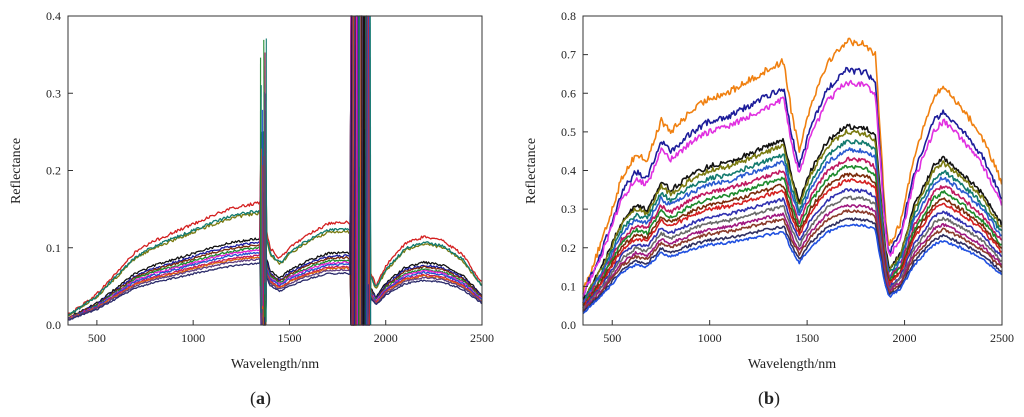 The image size is (1024, 417). I want to click on x-tick-label-a-1000: 1000, so click(193, 338).